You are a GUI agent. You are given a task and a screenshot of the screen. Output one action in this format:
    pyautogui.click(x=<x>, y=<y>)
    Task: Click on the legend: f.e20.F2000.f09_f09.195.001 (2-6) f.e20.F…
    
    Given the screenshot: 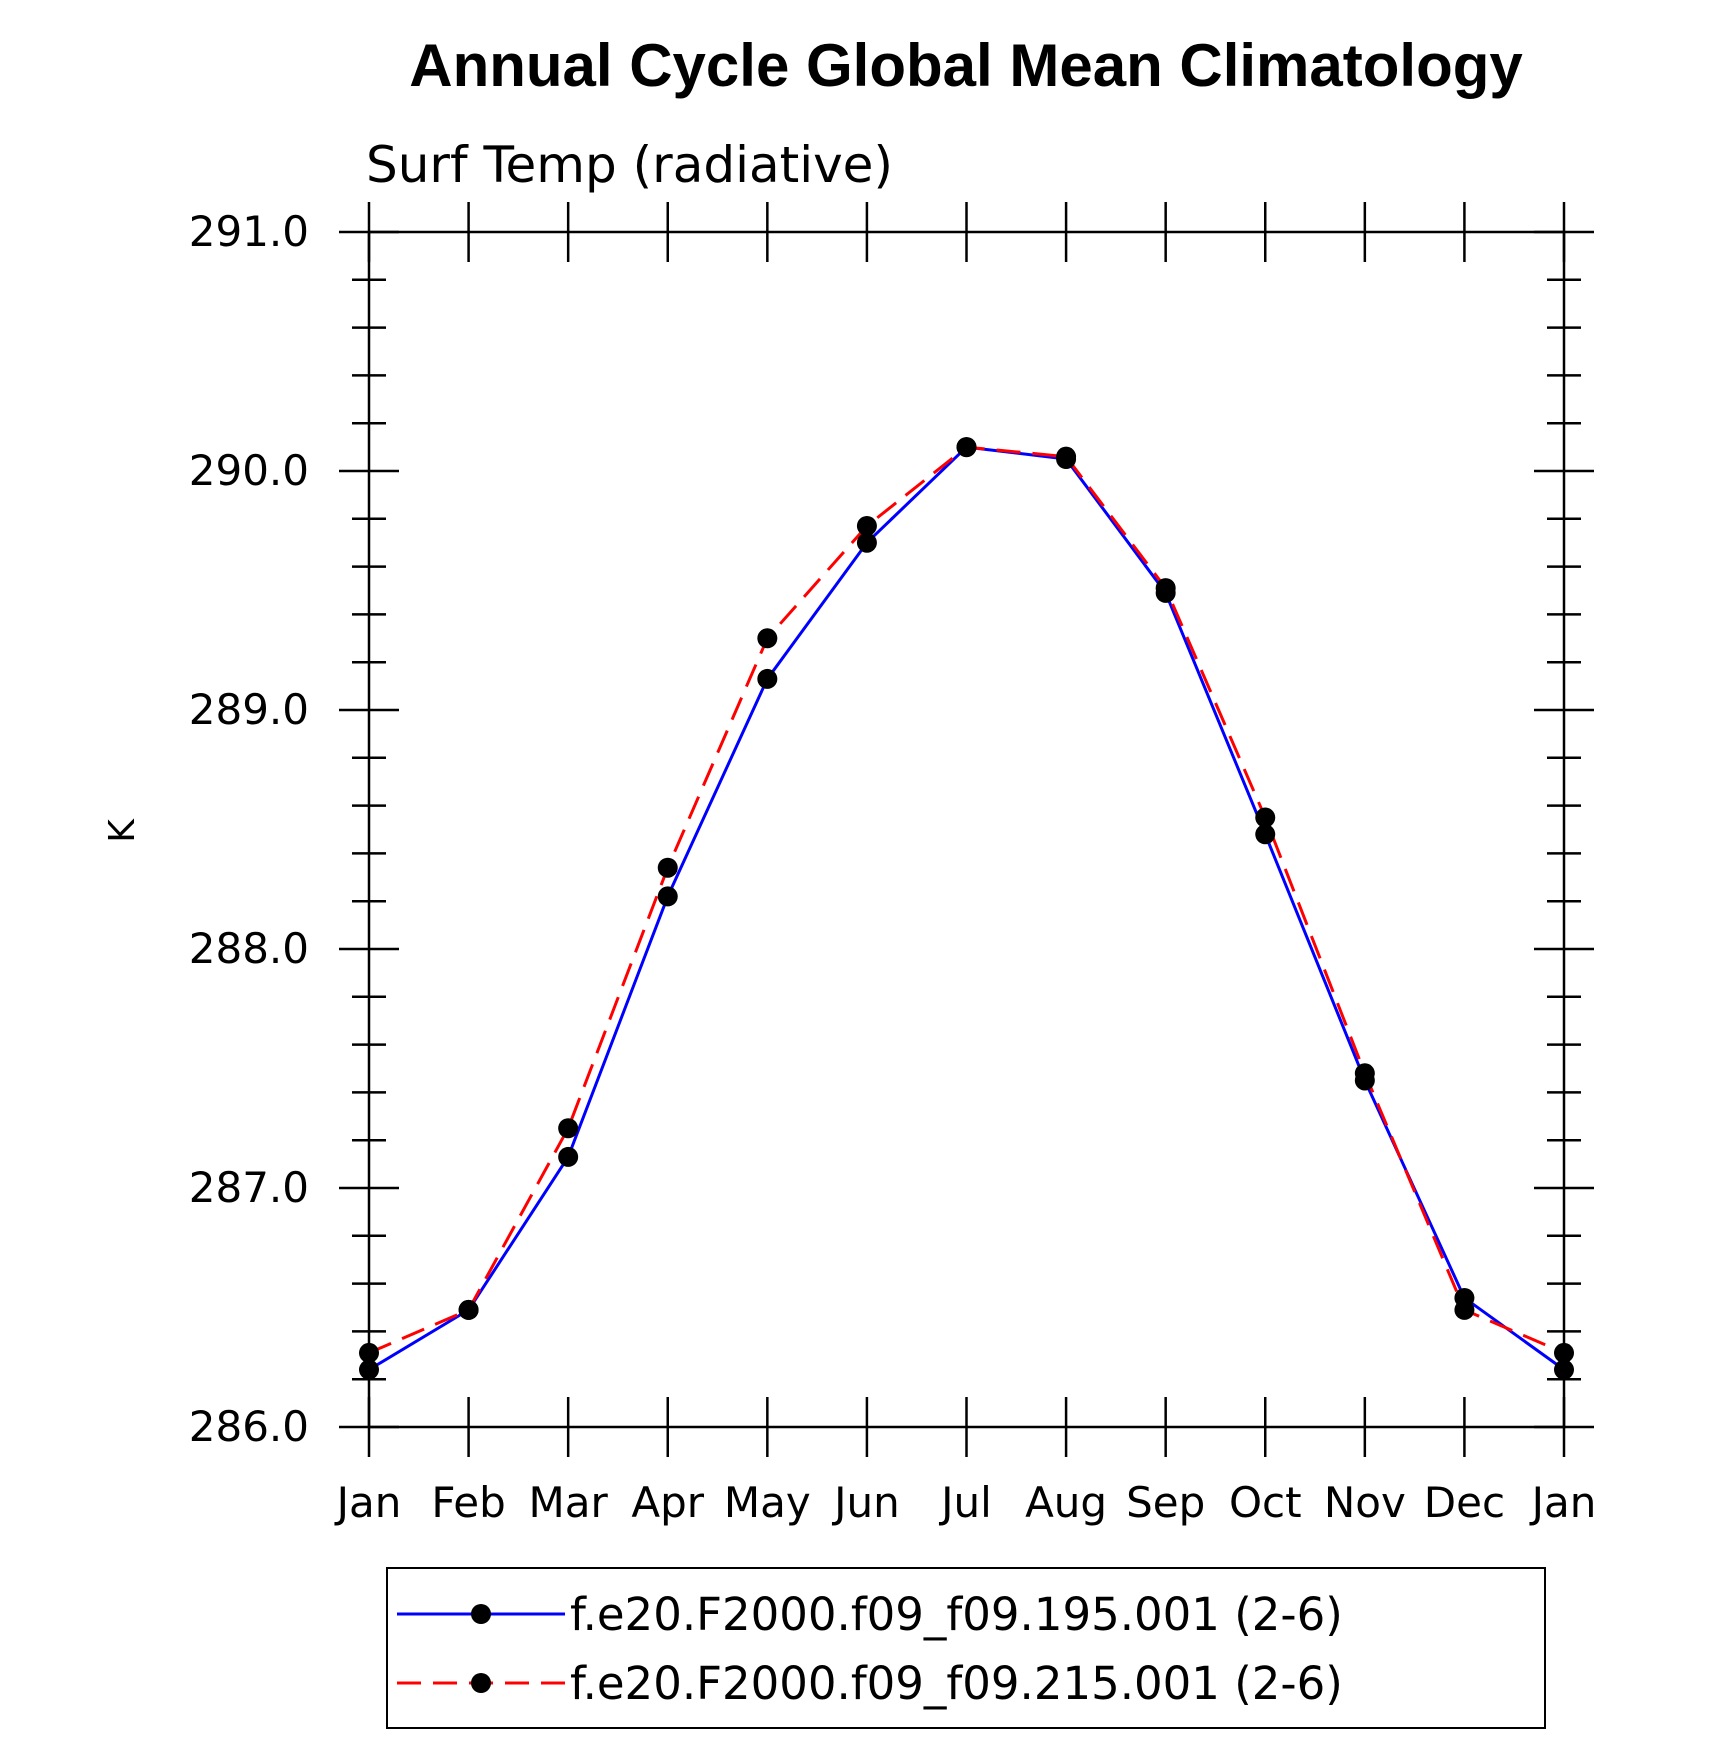 What is the action you would take?
    pyautogui.click(x=966, y=1648)
    